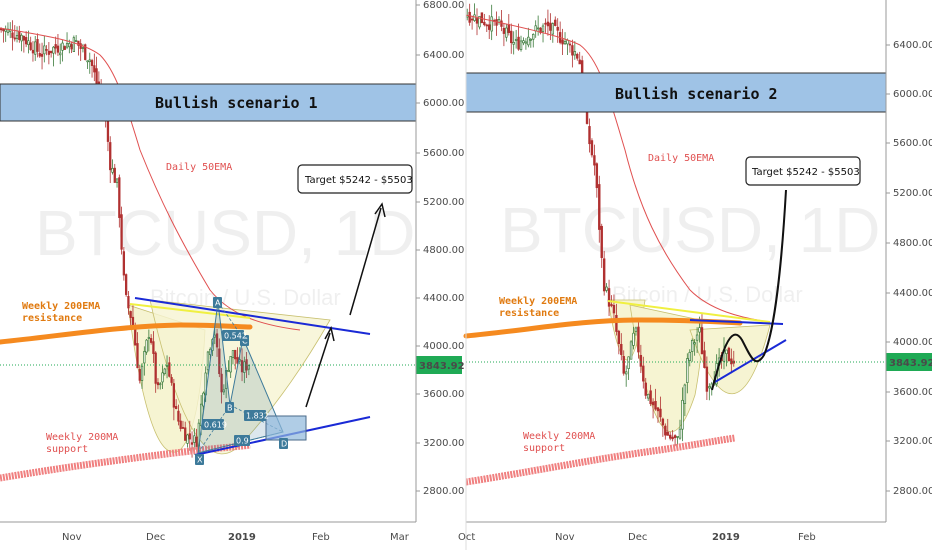 The height and width of the screenshot is (550, 932). I want to click on harmonic-ratio-xd: 0.9, so click(242, 441).